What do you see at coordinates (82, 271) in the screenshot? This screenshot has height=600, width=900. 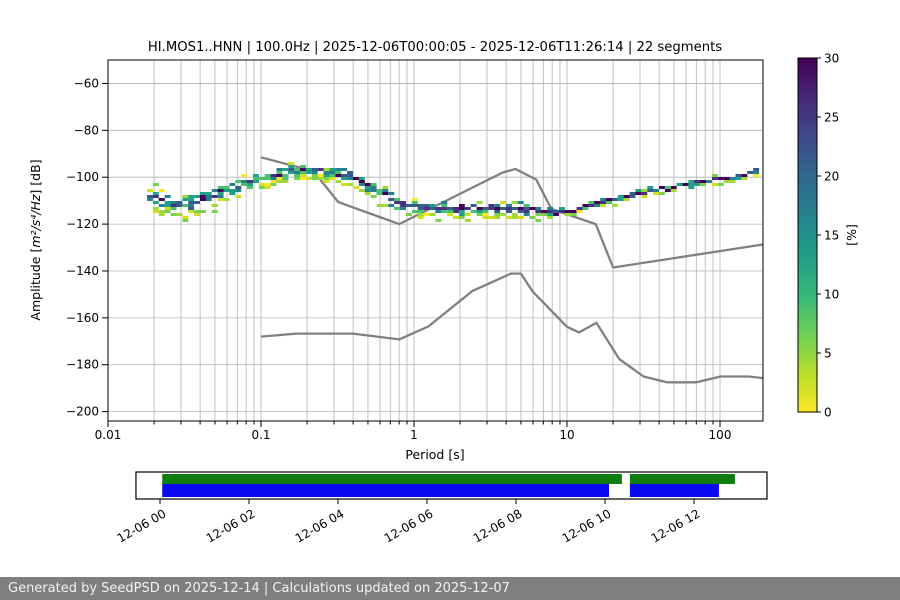 I see `y-tick-label: −140` at bounding box center [82, 271].